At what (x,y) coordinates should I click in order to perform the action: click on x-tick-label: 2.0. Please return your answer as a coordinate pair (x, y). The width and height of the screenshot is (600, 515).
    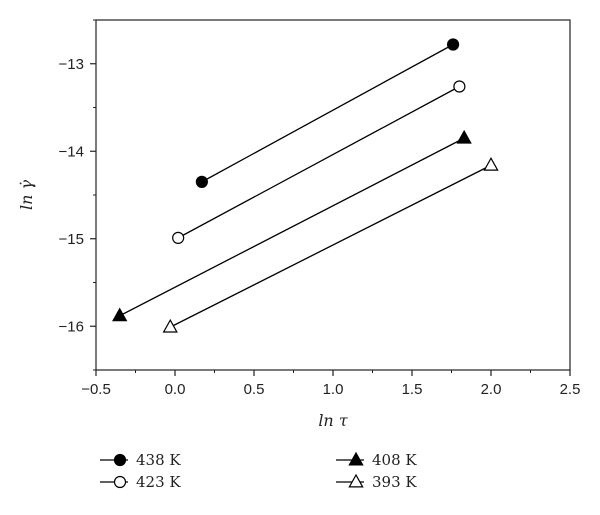
    Looking at the image, I should click on (491, 389).